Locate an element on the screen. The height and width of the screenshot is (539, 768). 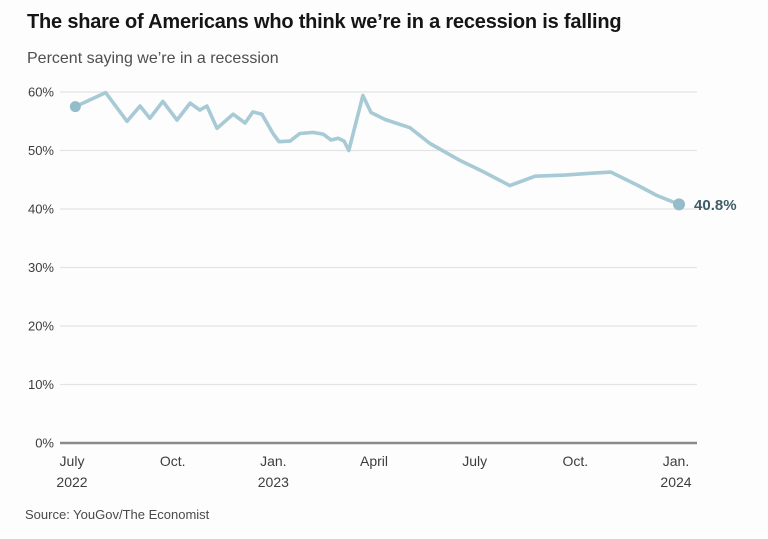
source-note: Source: YouGov/The Economist is located at coordinates (117, 514).